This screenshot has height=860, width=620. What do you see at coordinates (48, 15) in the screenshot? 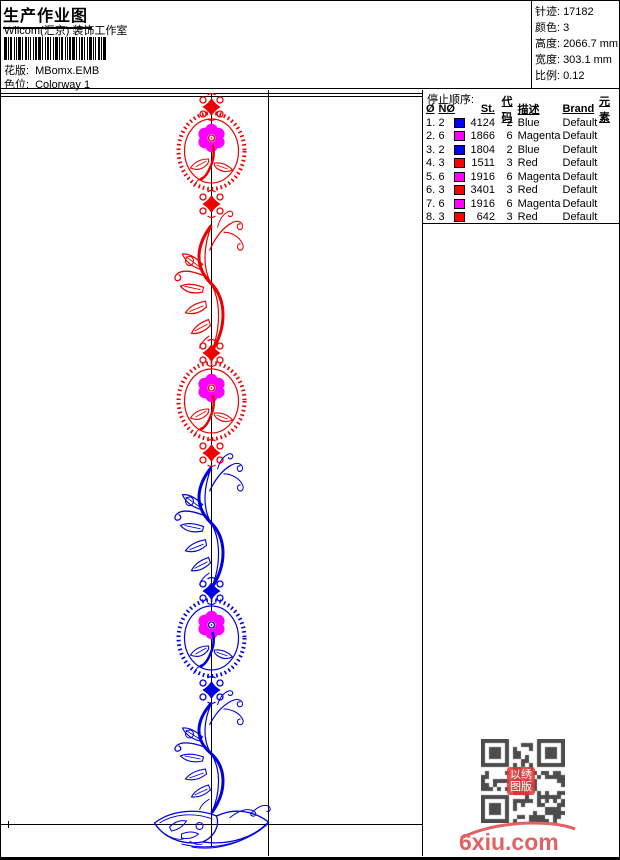
I see `page-title: 生产作业图` at bounding box center [48, 15].